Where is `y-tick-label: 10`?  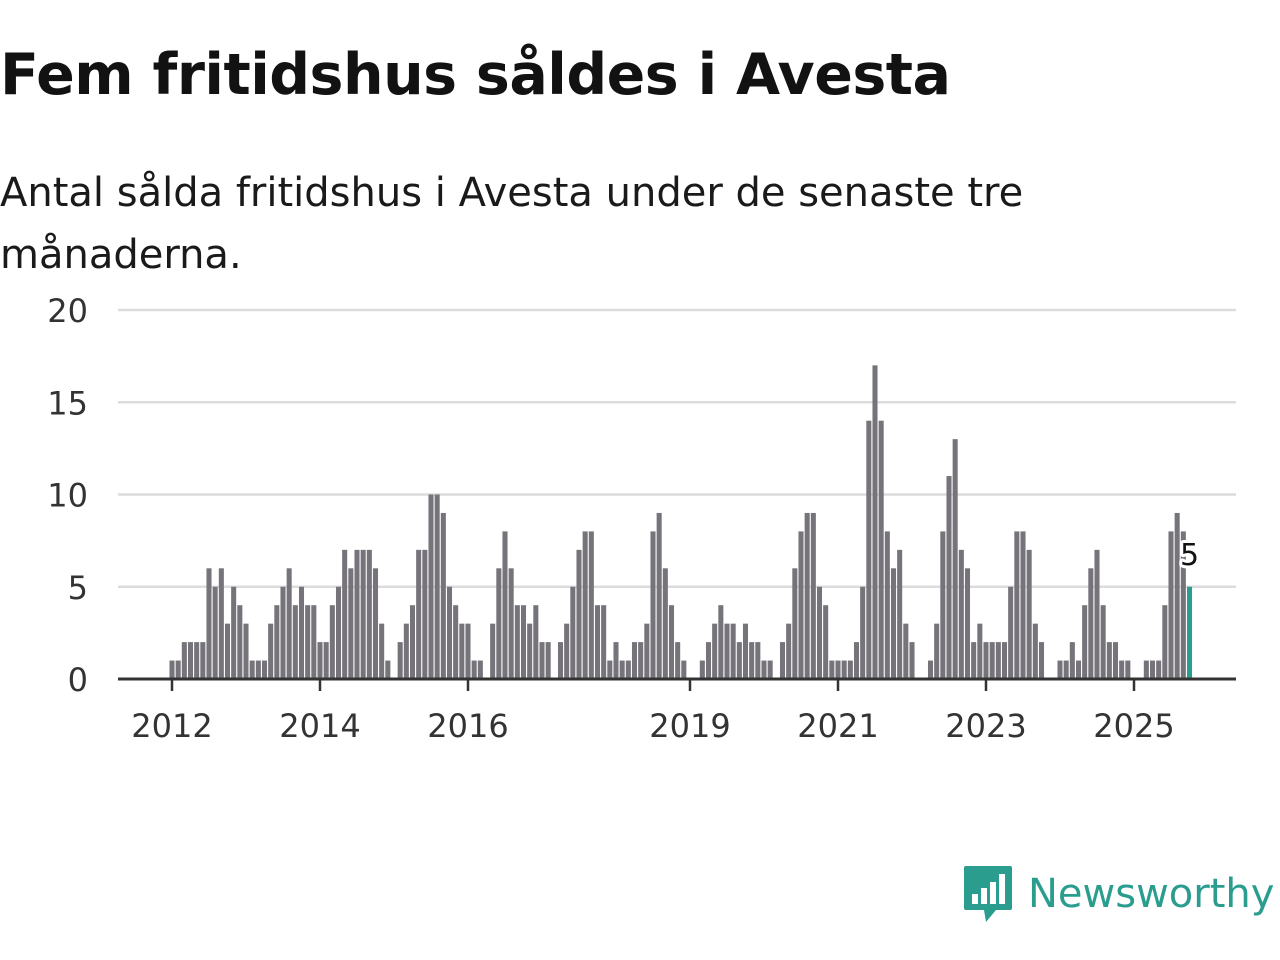 y-tick-label: 10 is located at coordinates (67, 496).